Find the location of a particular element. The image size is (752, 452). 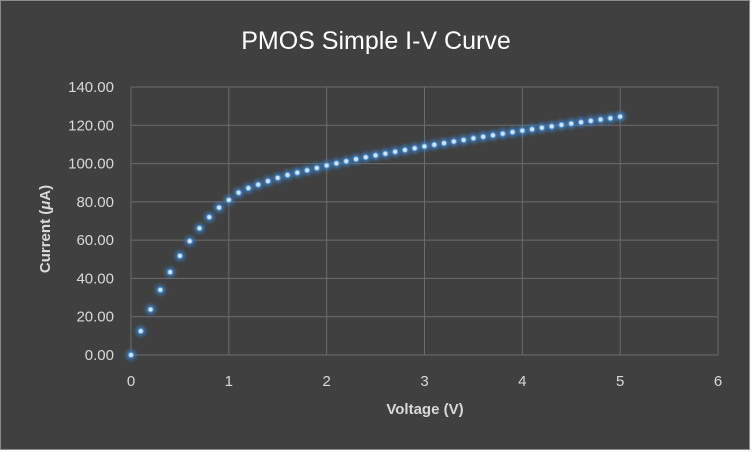

y-tick-label: 60.00 is located at coordinates (95, 240).